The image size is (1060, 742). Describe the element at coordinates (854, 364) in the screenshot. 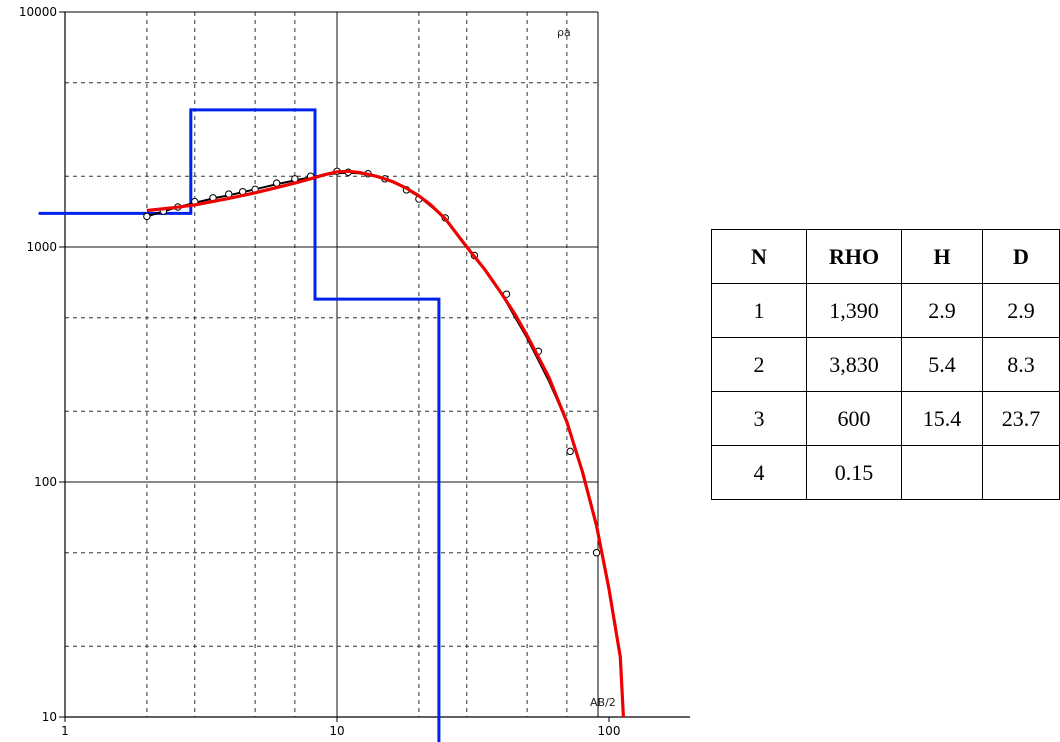

I see `cell-rho: 3,830` at that location.